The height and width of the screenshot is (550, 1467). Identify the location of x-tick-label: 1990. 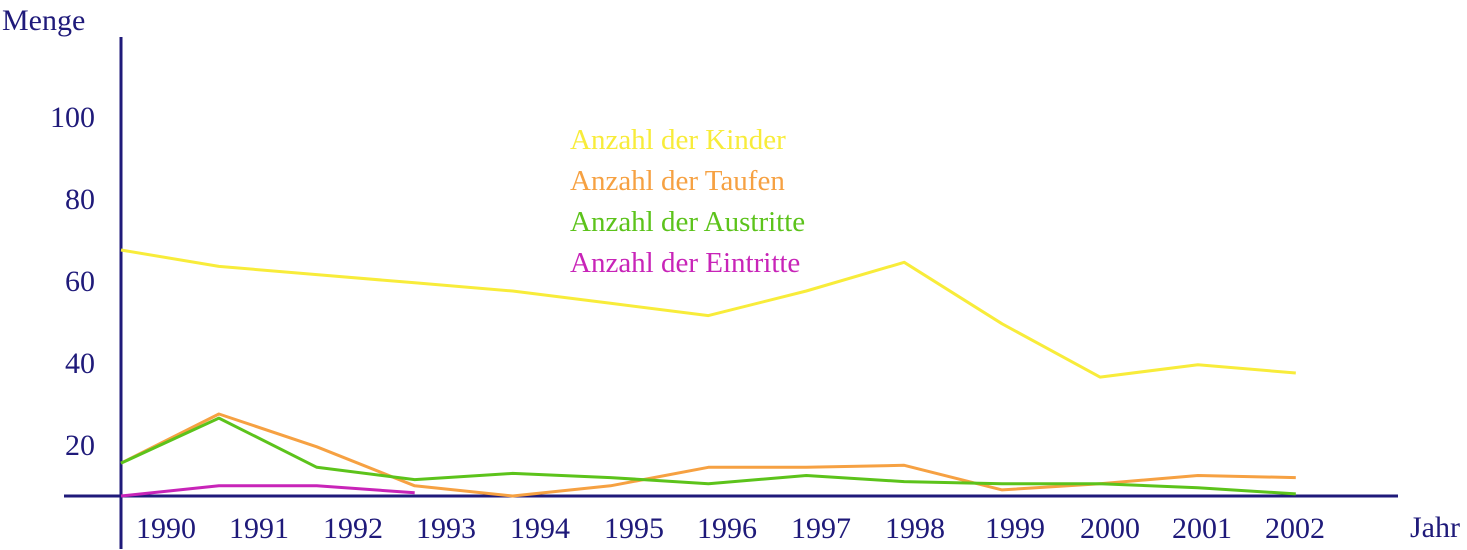
(166, 528).